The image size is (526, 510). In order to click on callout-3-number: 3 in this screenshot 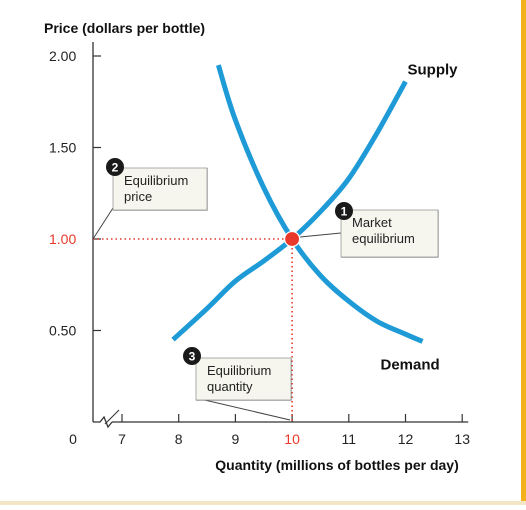, I will do `click(192, 357)`.